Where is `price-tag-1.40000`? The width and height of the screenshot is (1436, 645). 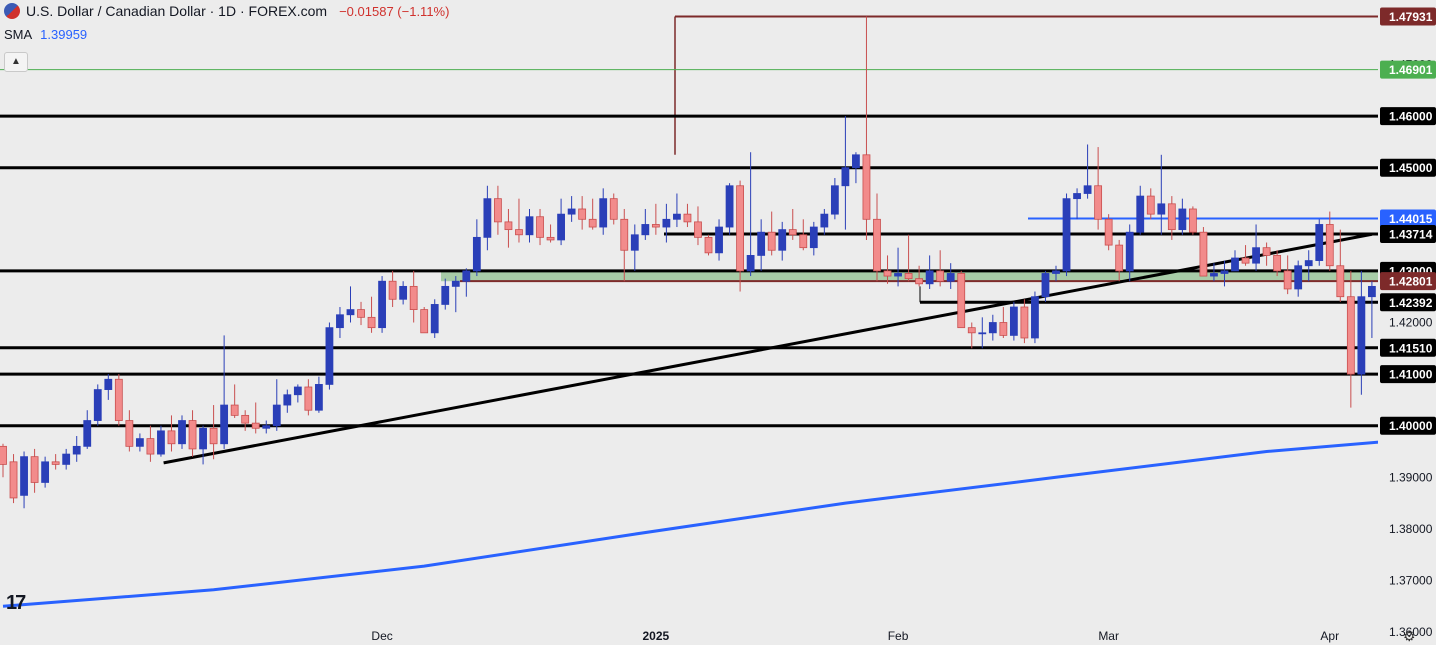 price-tag-1.40000 is located at coordinates (1408, 425).